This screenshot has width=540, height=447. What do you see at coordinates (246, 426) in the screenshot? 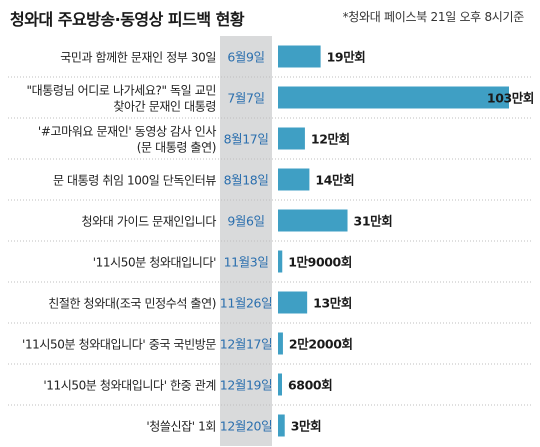
I see `date-label: 12월20일` at bounding box center [246, 426].